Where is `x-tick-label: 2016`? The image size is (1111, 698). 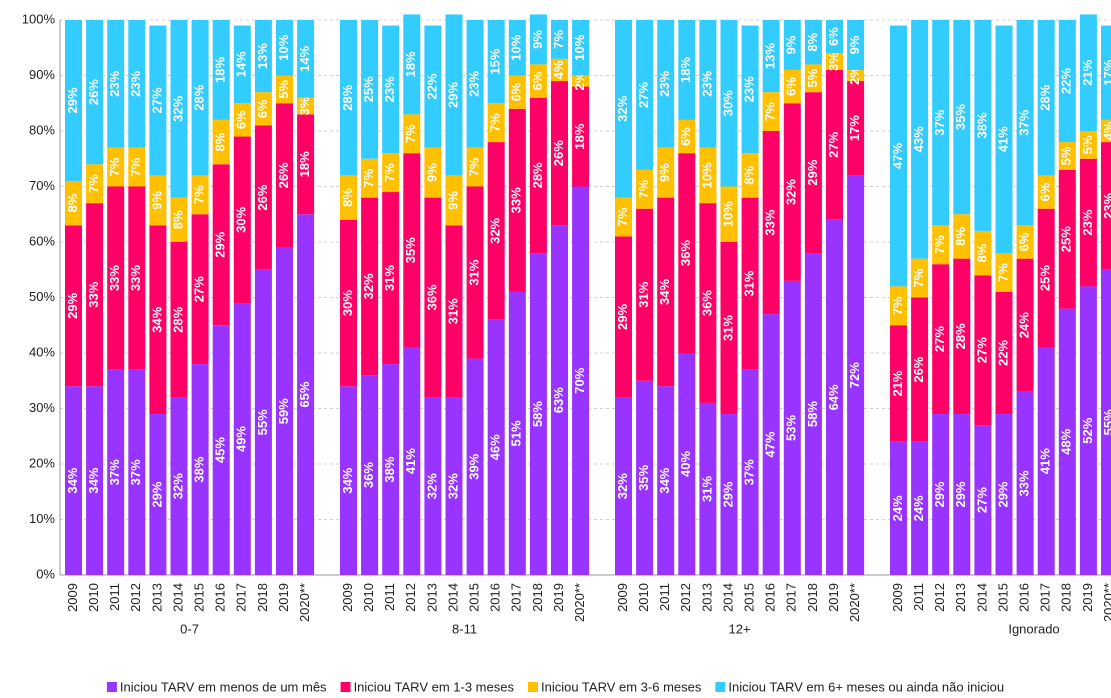 x-tick-label: 2016 is located at coordinates (1024, 597).